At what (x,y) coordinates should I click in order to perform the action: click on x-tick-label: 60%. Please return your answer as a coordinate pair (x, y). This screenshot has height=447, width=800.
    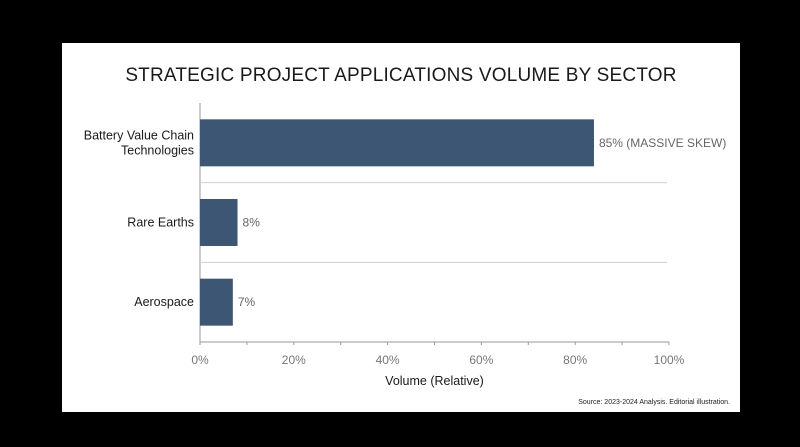
    Looking at the image, I should click on (481, 360).